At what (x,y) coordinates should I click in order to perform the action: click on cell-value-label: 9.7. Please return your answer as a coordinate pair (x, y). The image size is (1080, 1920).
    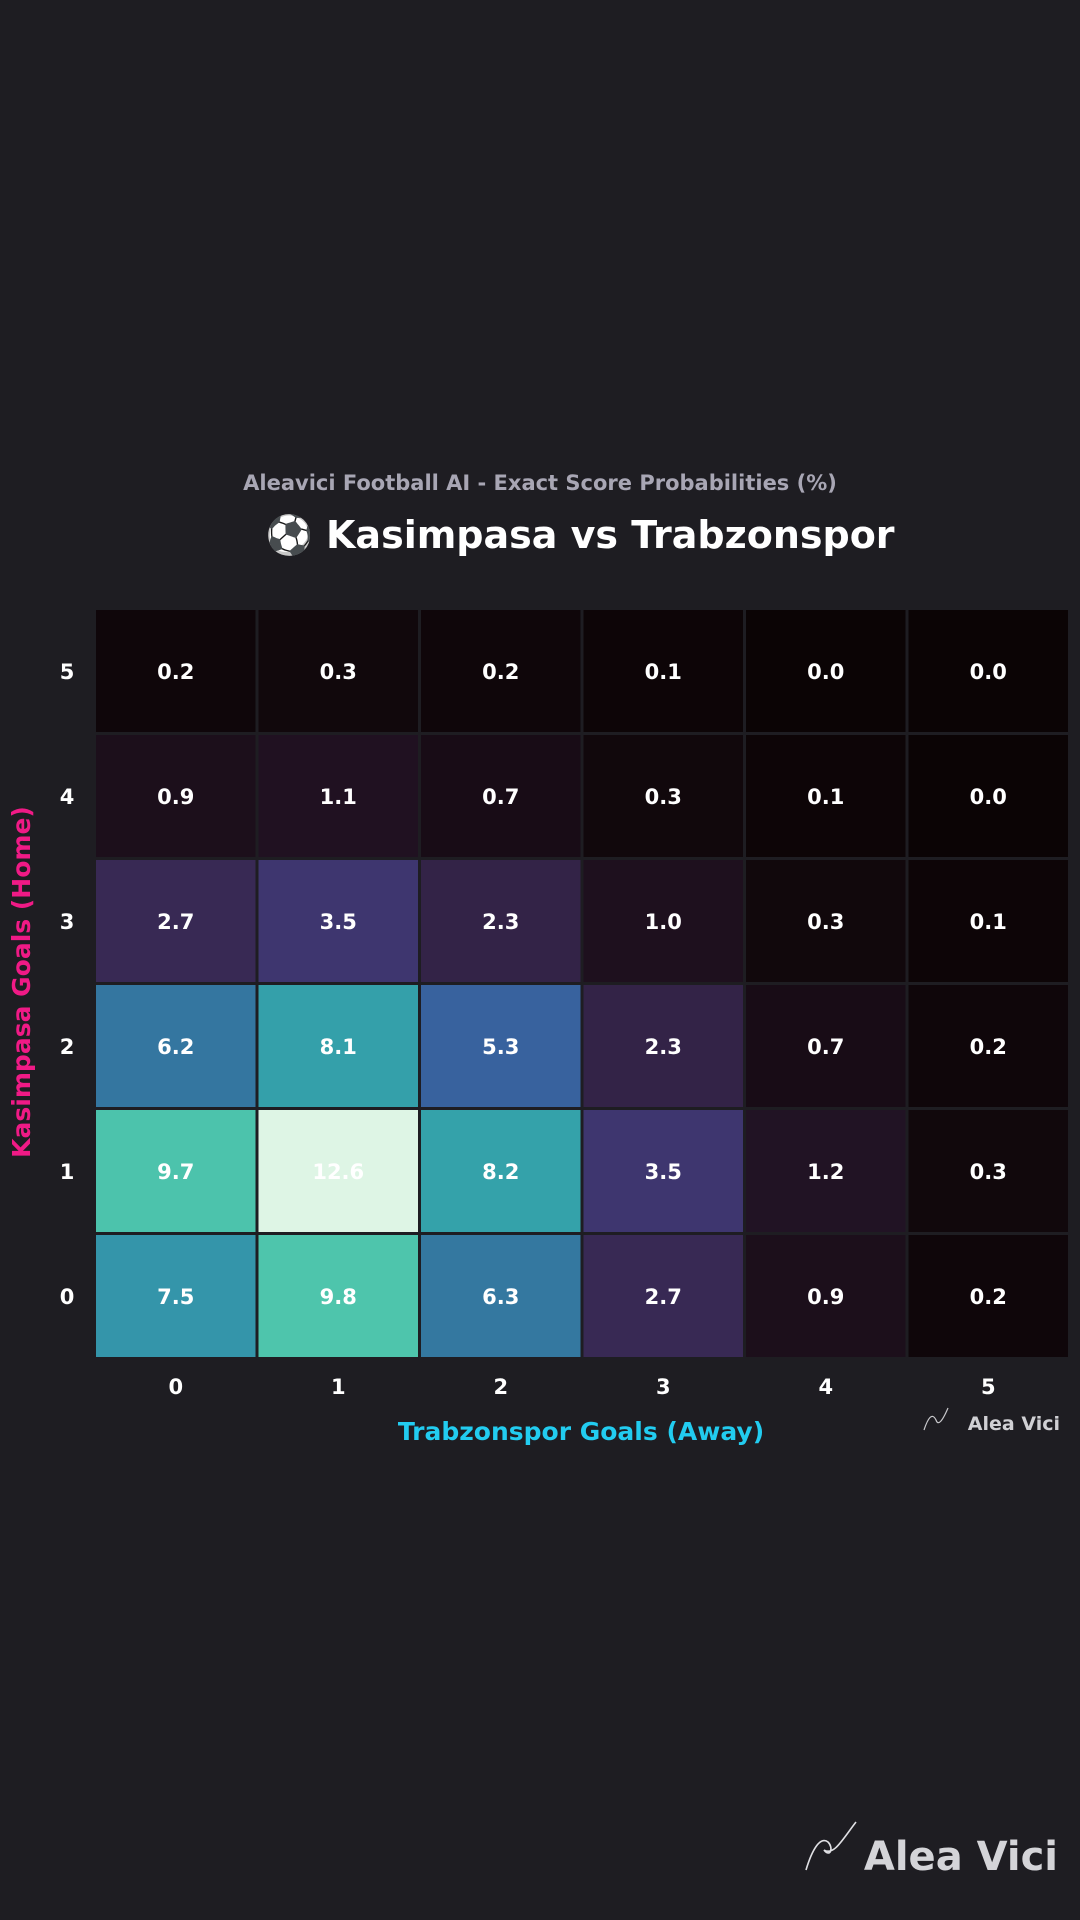
    Looking at the image, I should click on (175, 1172).